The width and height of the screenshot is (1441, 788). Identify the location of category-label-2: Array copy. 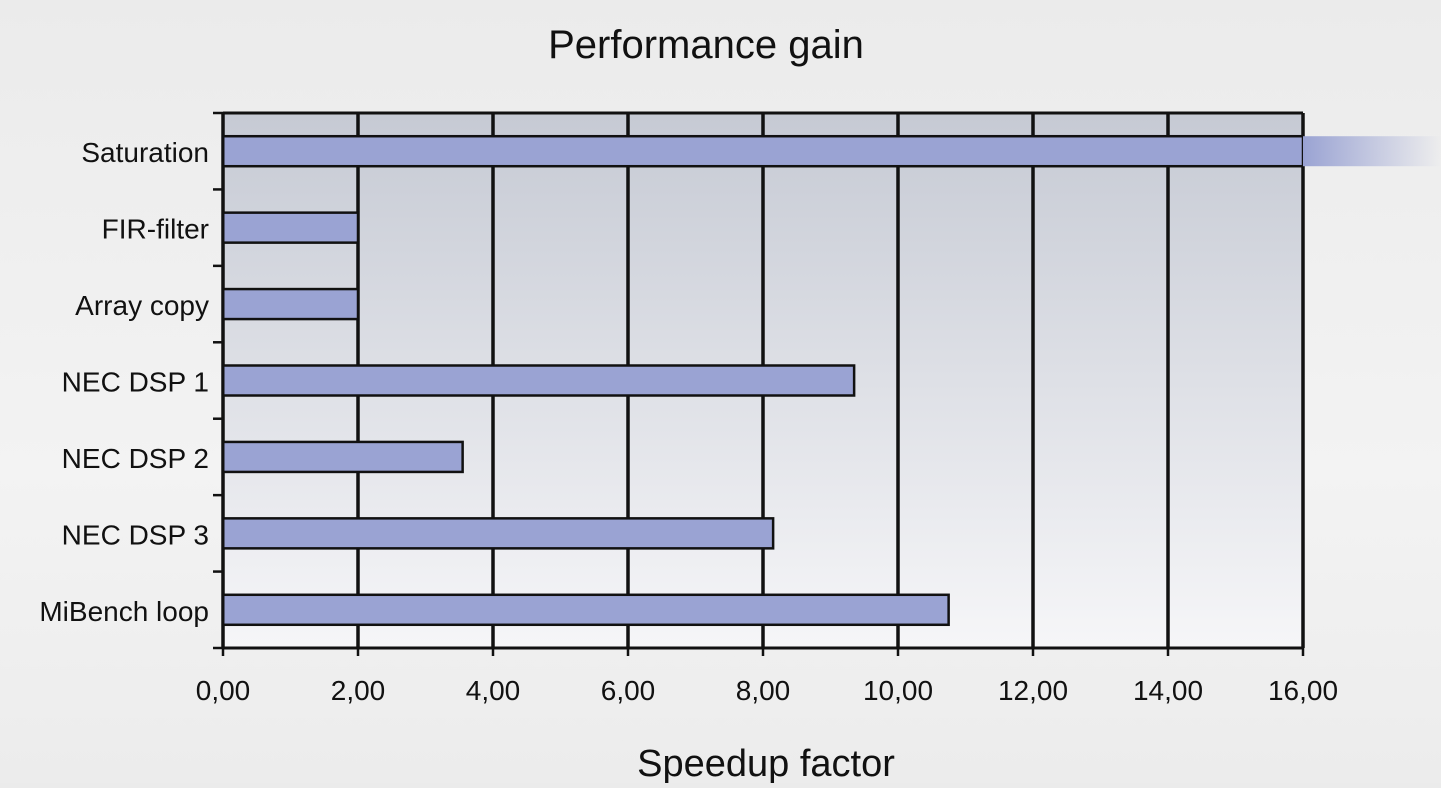
(142, 305).